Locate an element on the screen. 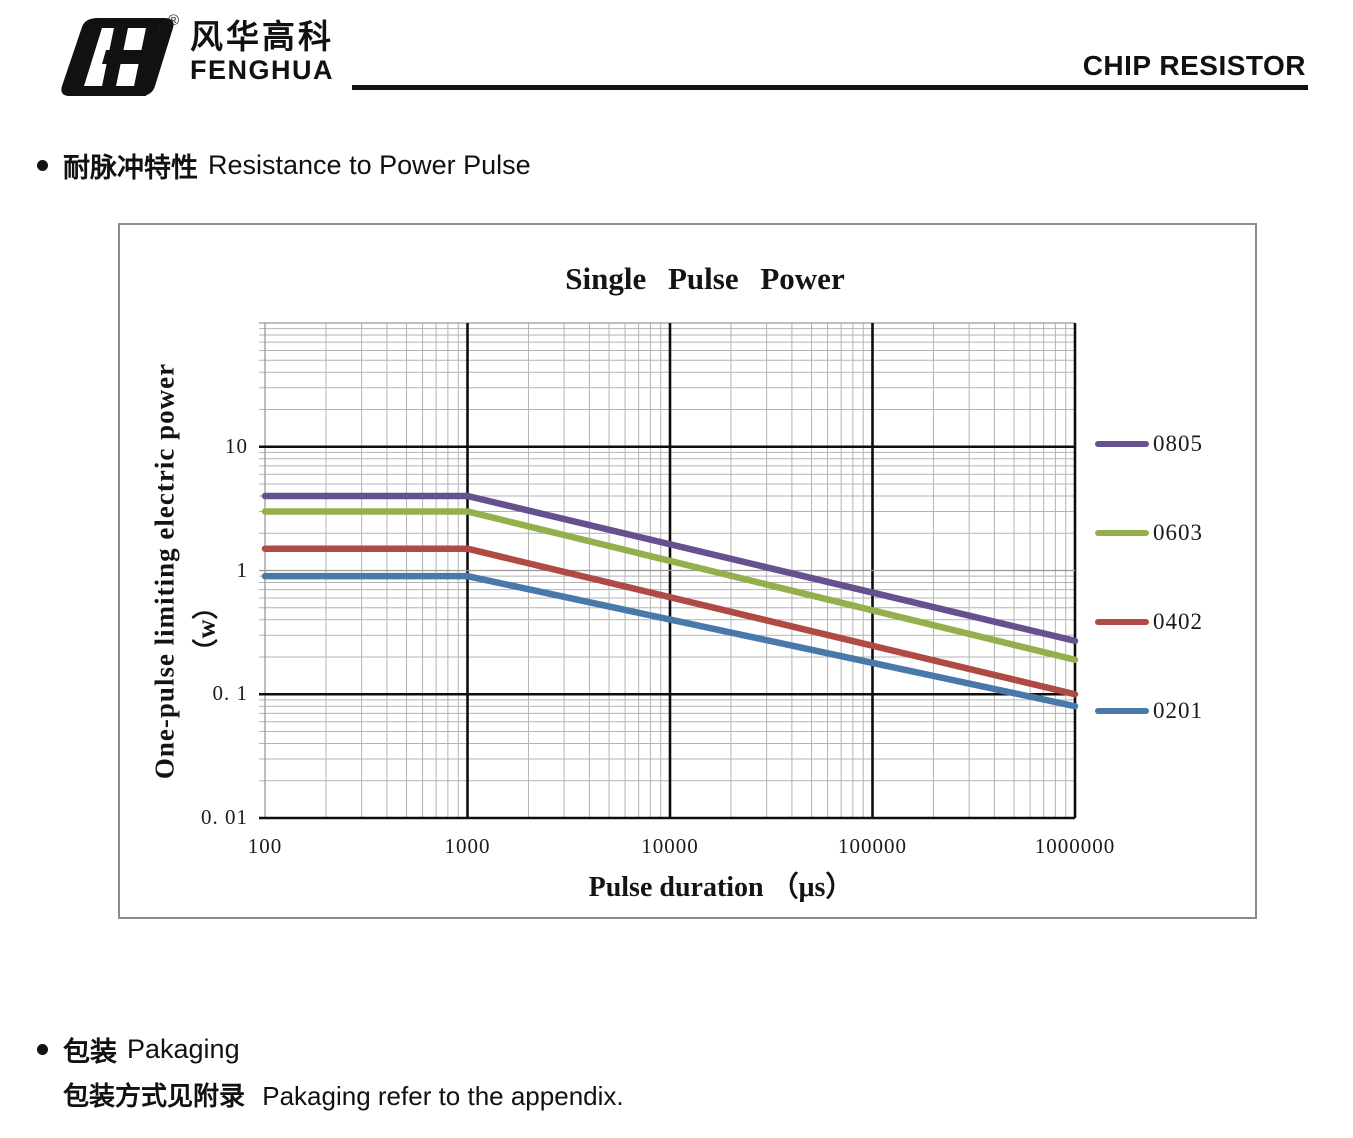 This screenshot has height=1138, width=1353. section-packaging-title-cn: 包装 is located at coordinates (90, 1052).